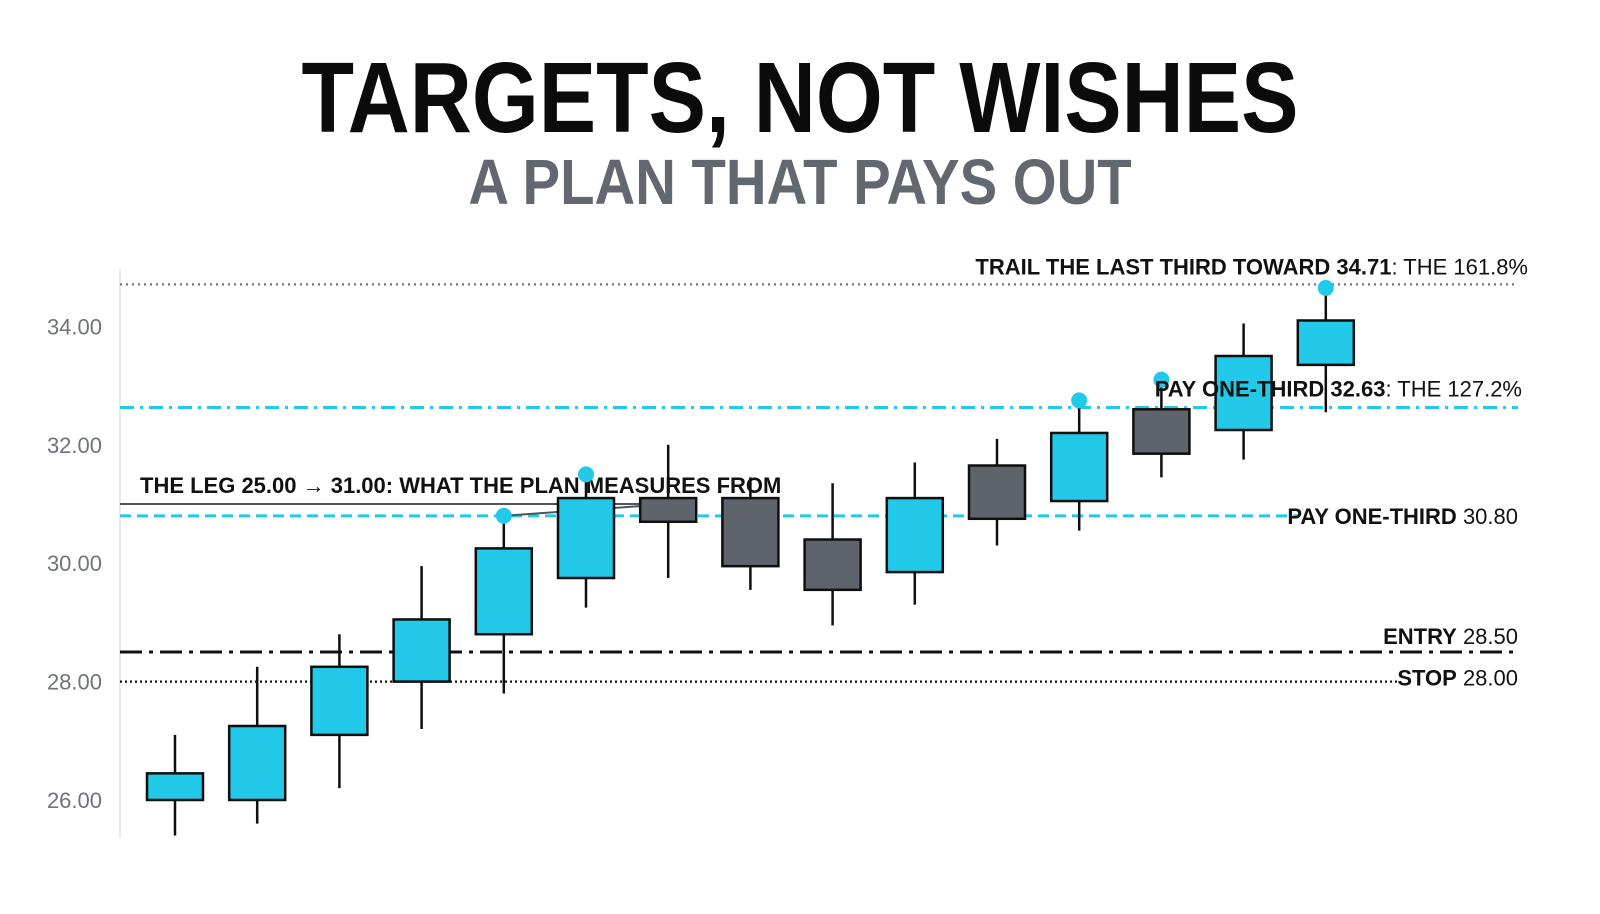 This screenshot has height=914, width=1600. What do you see at coordinates (74, 800) in the screenshot?
I see `y-tick-label: 26.00` at bounding box center [74, 800].